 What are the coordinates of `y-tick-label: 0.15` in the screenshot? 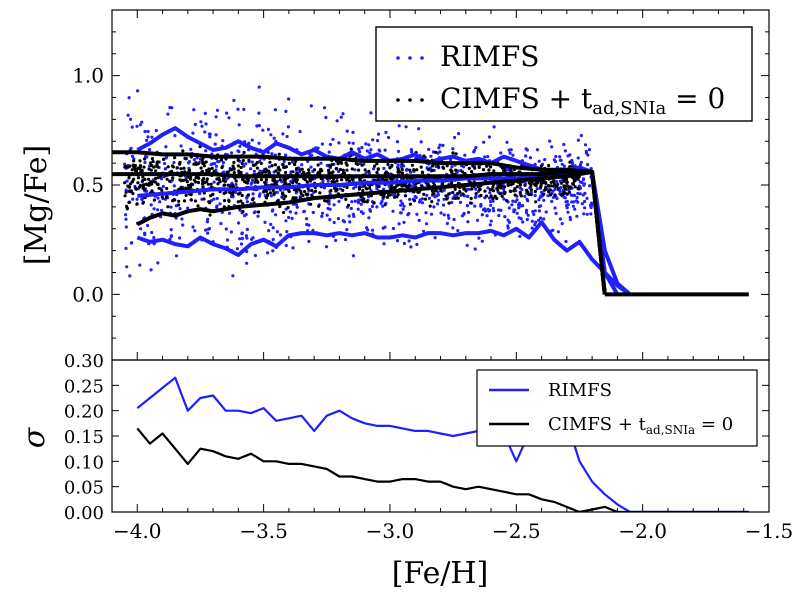 It's located at (84, 437).